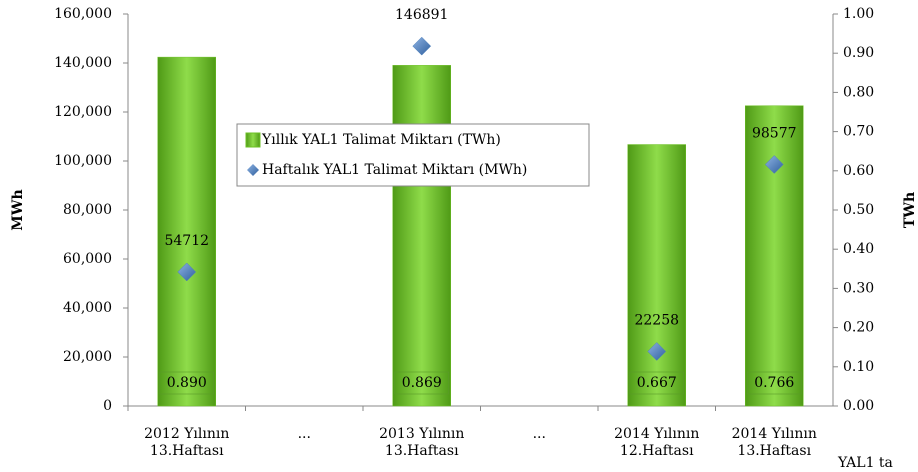 The width and height of the screenshot is (918, 472). Describe the element at coordinates (394, 170) in the screenshot. I see `legend-label: Haftalık YAL1 Talimat Miktarı (MWh)` at that location.